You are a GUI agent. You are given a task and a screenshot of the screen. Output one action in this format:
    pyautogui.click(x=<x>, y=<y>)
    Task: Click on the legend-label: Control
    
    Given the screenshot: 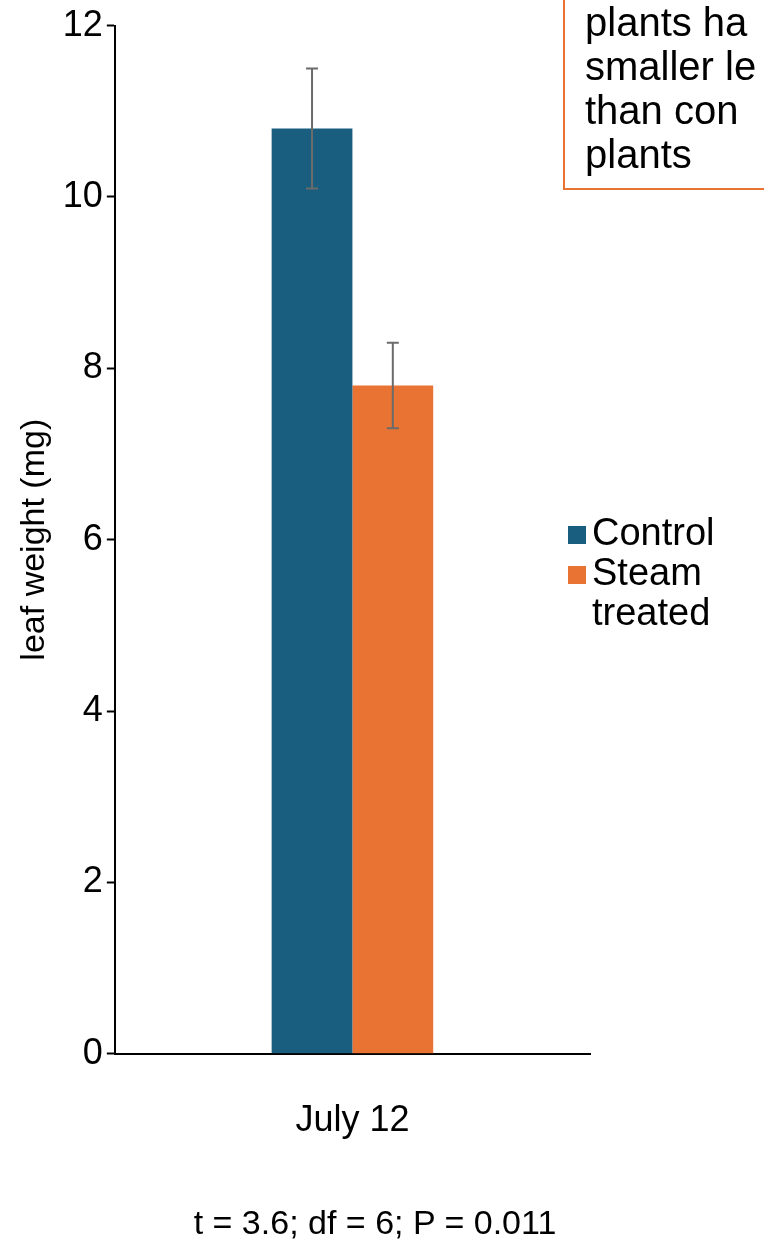 What is the action you would take?
    pyautogui.click(x=653, y=532)
    